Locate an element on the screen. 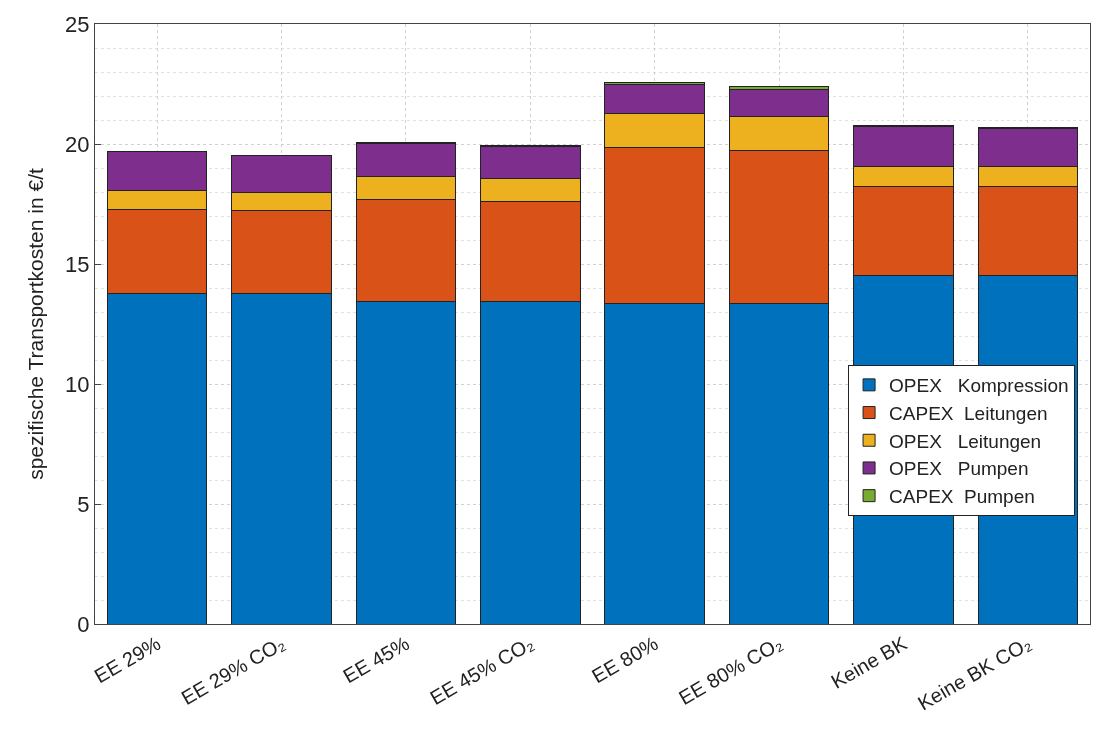  y-tick-label: 25 is located at coordinates (77, 24).